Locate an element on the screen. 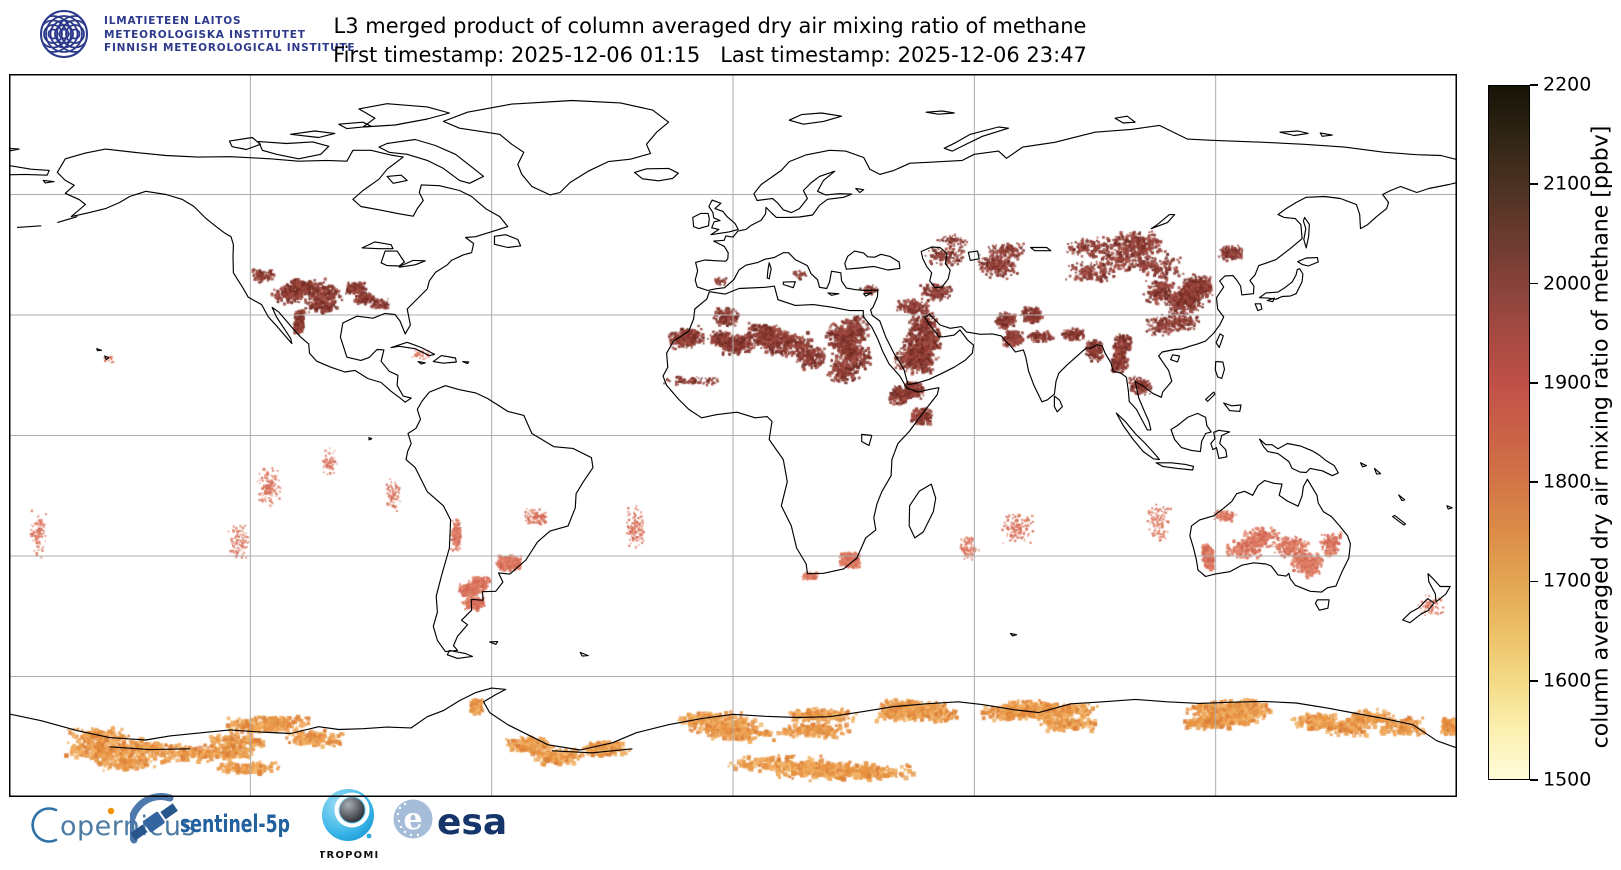 Image resolution: width=1621 pixels, height=870 pixels. colorbar-tick-label: 1700 is located at coordinates (1567, 580).